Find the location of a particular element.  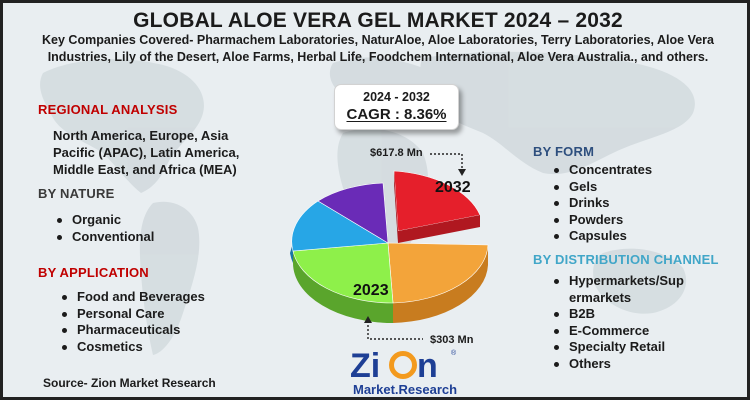

year-2023-label: 2023 is located at coordinates (371, 290).